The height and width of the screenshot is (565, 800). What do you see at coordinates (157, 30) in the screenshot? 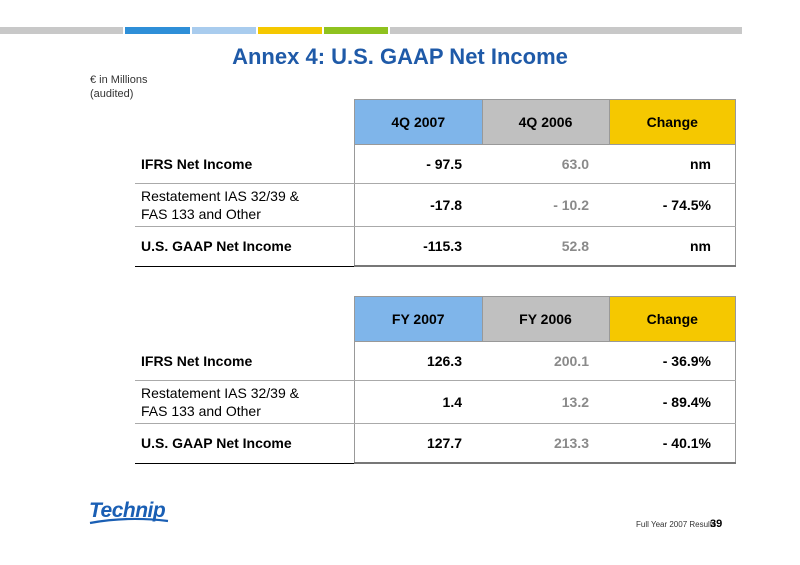
I see `top-bar-segment-blue` at bounding box center [157, 30].